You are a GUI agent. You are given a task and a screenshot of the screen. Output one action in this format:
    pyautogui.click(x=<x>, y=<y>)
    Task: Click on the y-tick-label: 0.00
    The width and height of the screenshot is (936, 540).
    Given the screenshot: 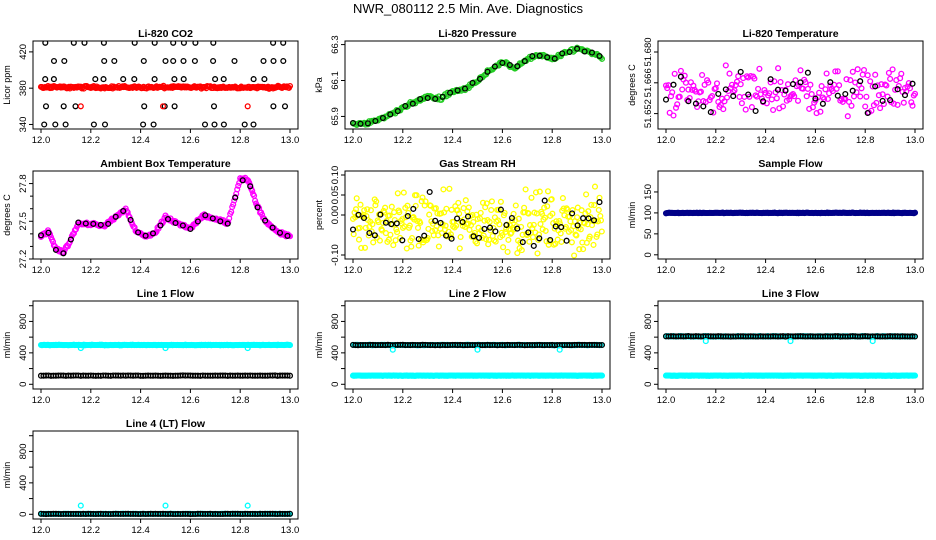 What is the action you would take?
    pyautogui.click(x=335, y=215)
    